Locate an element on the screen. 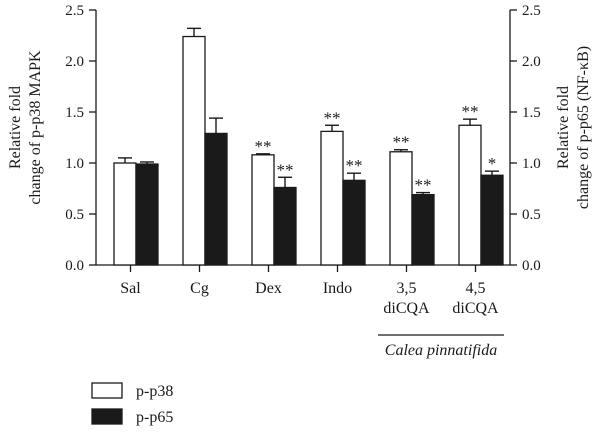 This screenshot has width=600, height=436. x-tick-label: Dex is located at coordinates (268, 288).